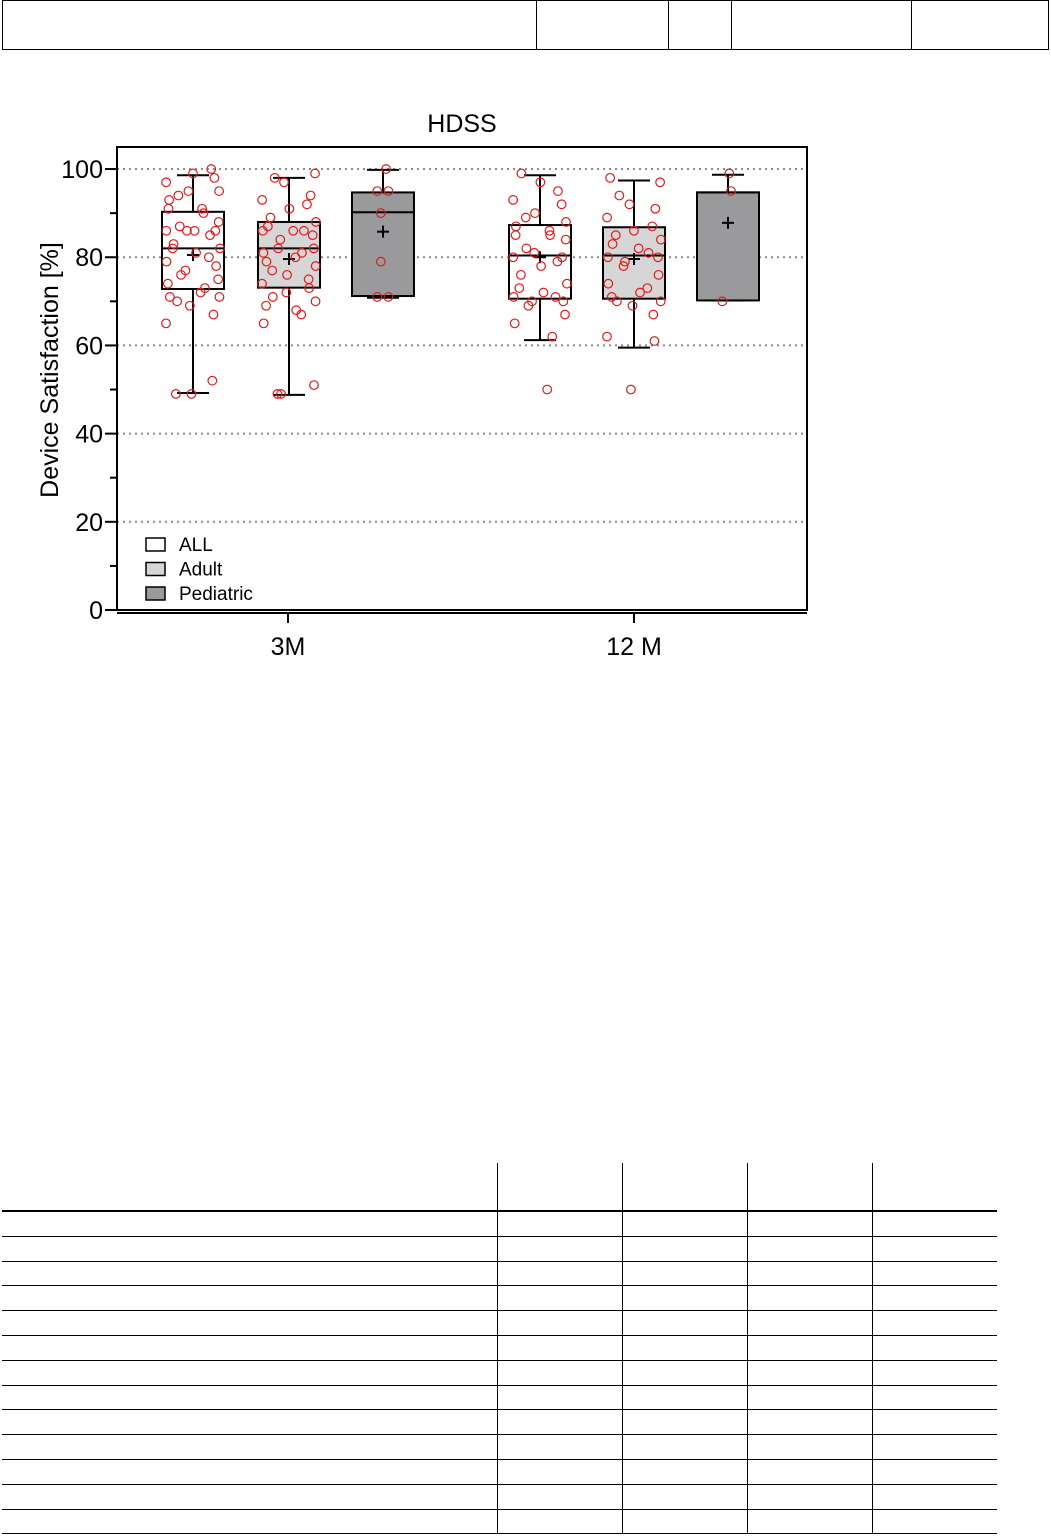 This screenshot has width=1051, height=1539. What do you see at coordinates (634, 647) in the screenshot?
I see `x-tick-label: 12 M` at bounding box center [634, 647].